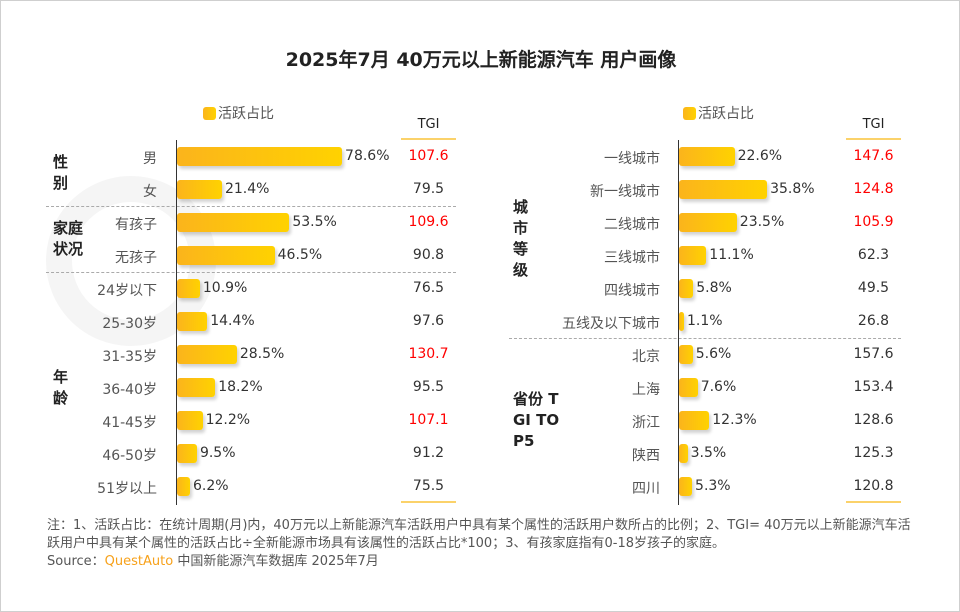  I want to click on data-label: 6.2%, so click(211, 485).